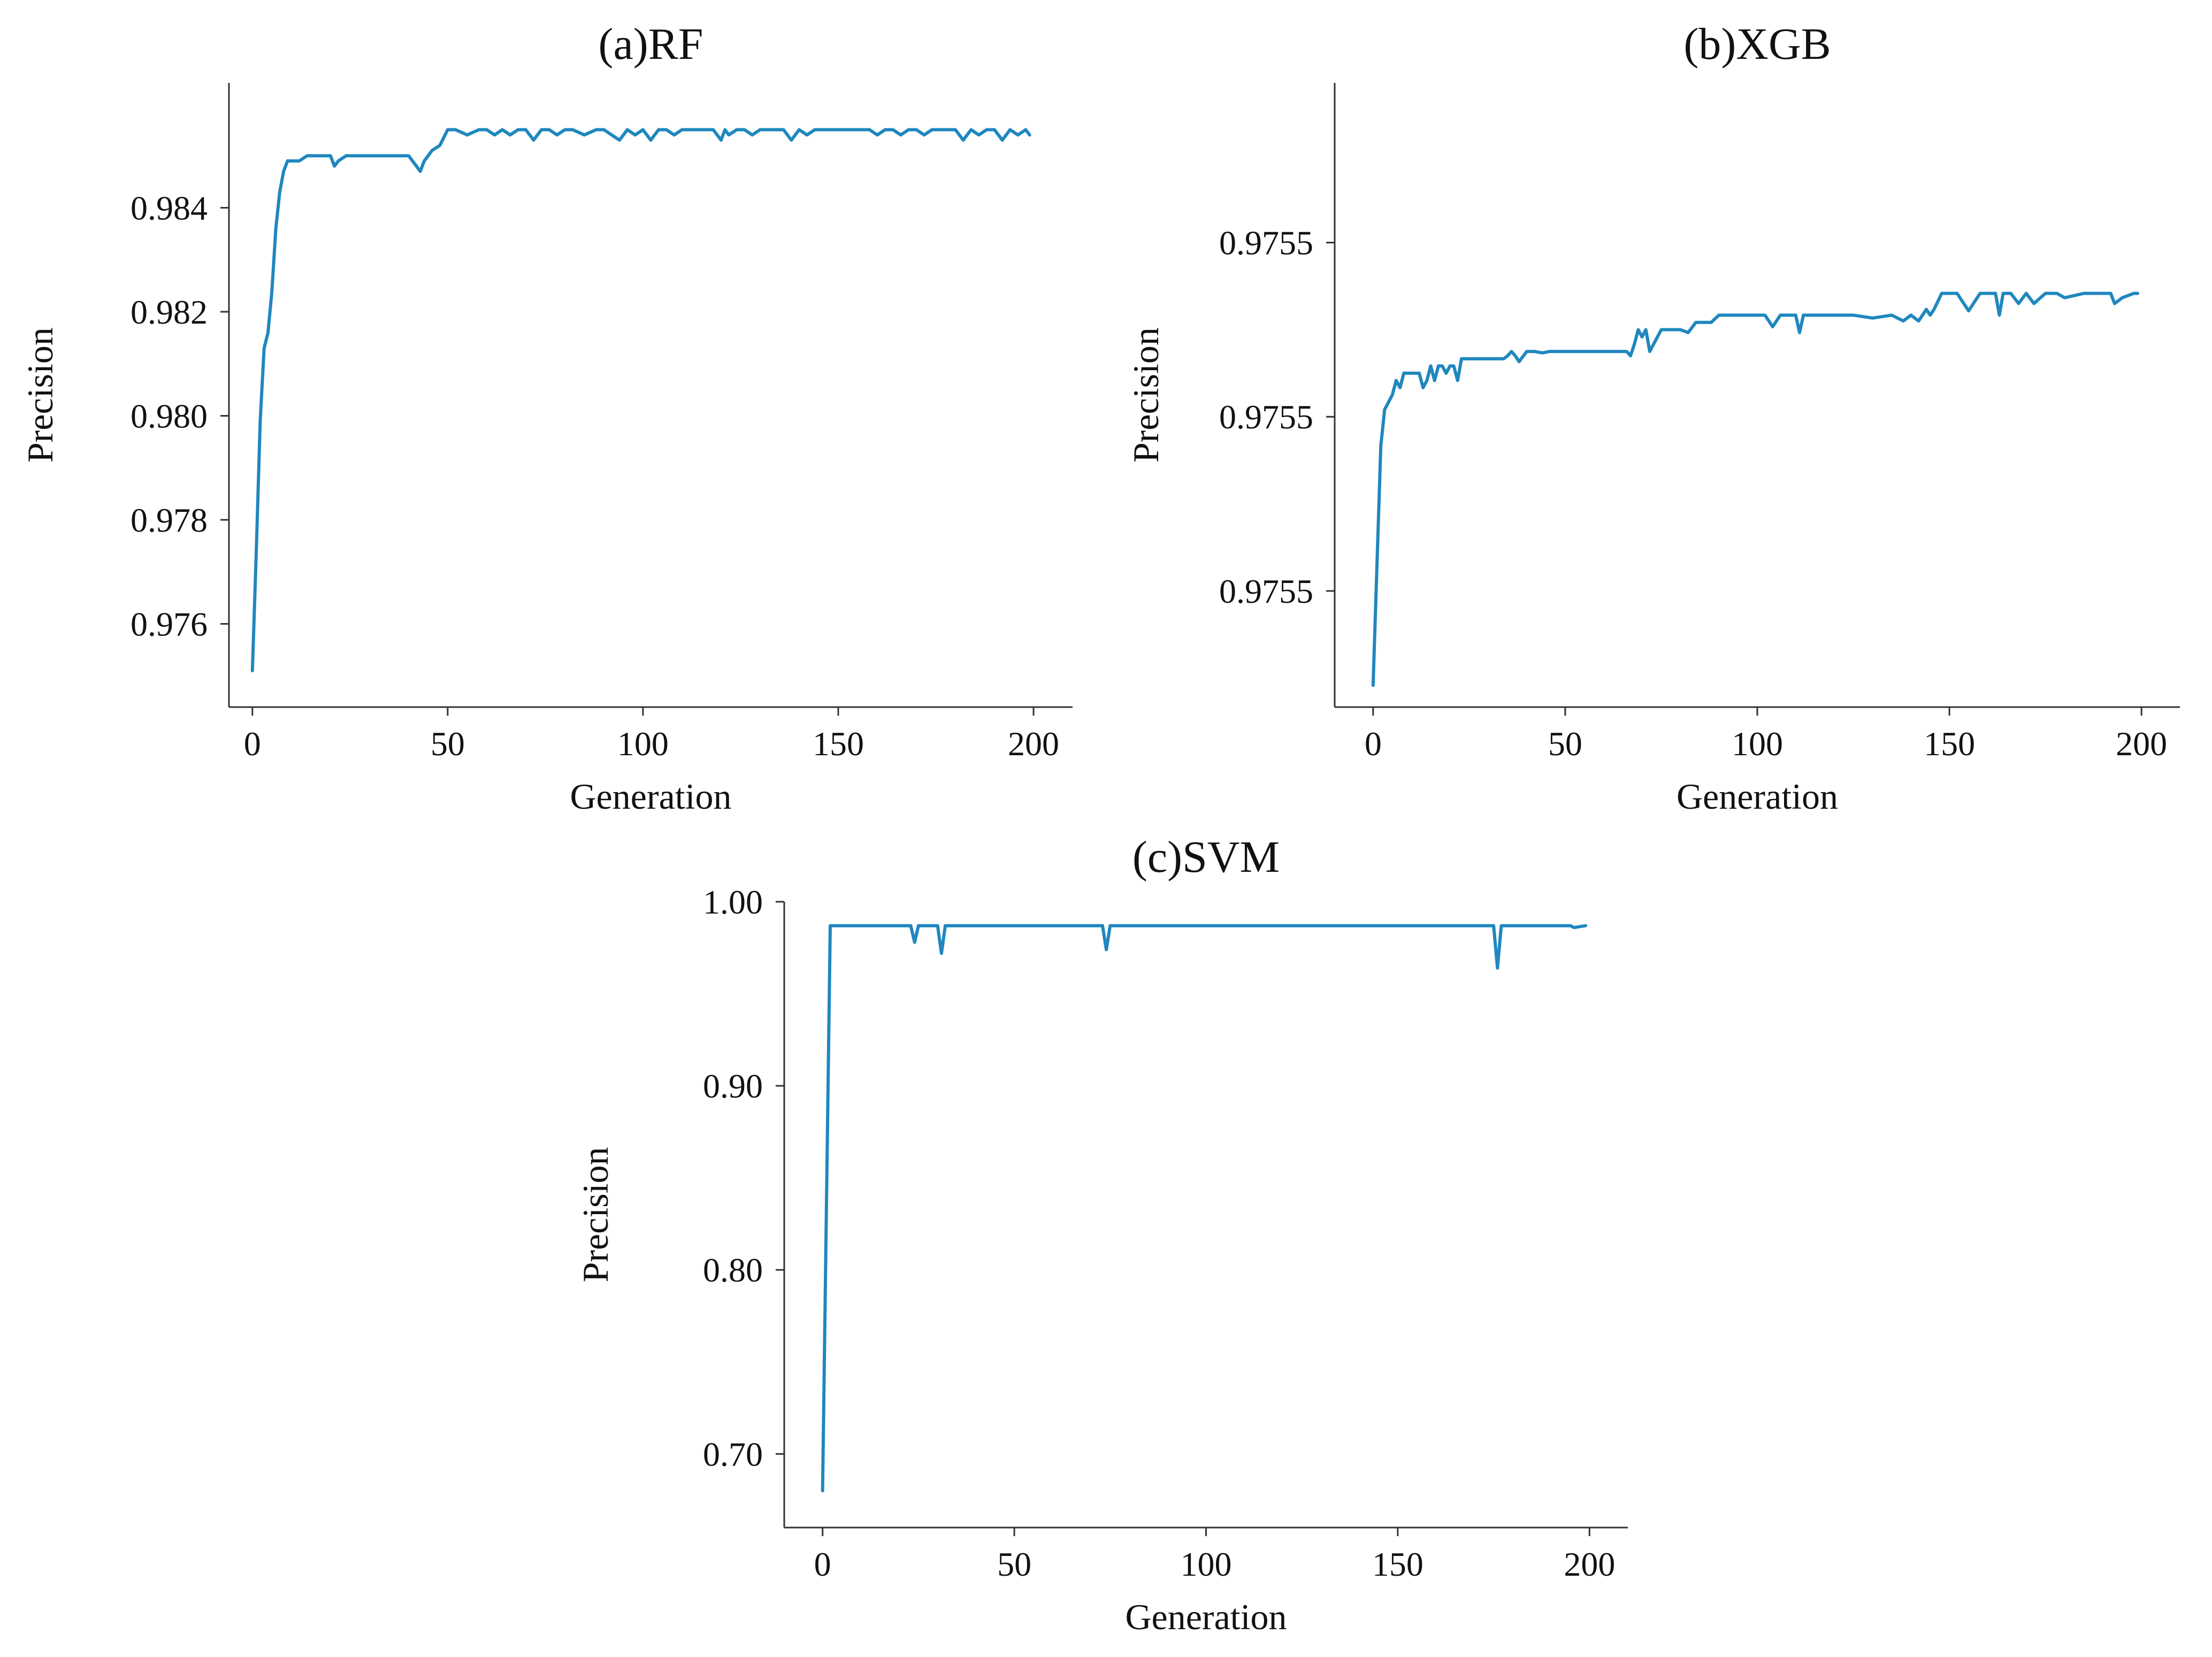 The image size is (2212, 1657). Describe the element at coordinates (733, 902) in the screenshot. I see `y-tick-label: 1.00` at that location.